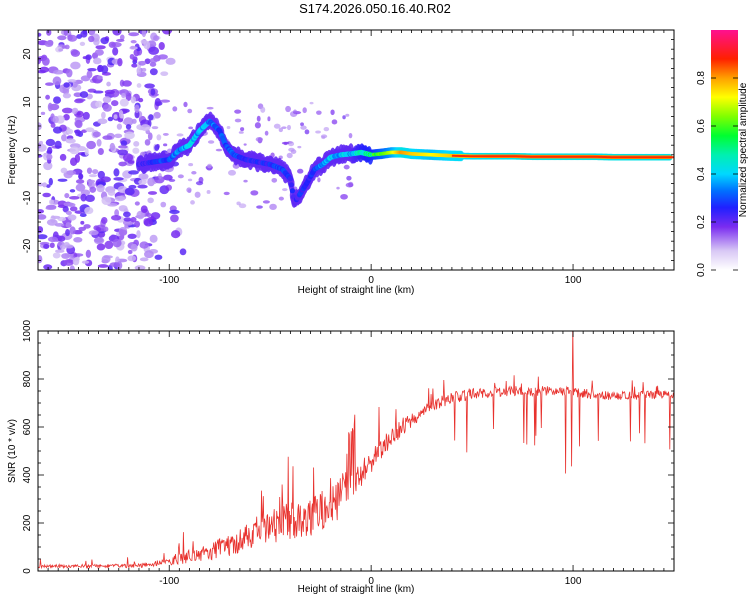  What do you see at coordinates (27, 378) in the screenshot?
I see `snr-y-tick-label: 800` at bounding box center [27, 378].